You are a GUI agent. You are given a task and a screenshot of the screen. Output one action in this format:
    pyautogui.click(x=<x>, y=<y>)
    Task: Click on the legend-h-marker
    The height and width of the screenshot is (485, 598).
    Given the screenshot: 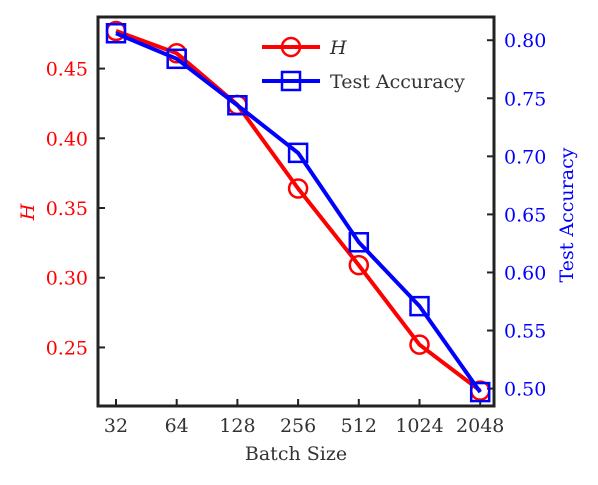 What is the action you would take?
    pyautogui.click(x=291, y=47)
    